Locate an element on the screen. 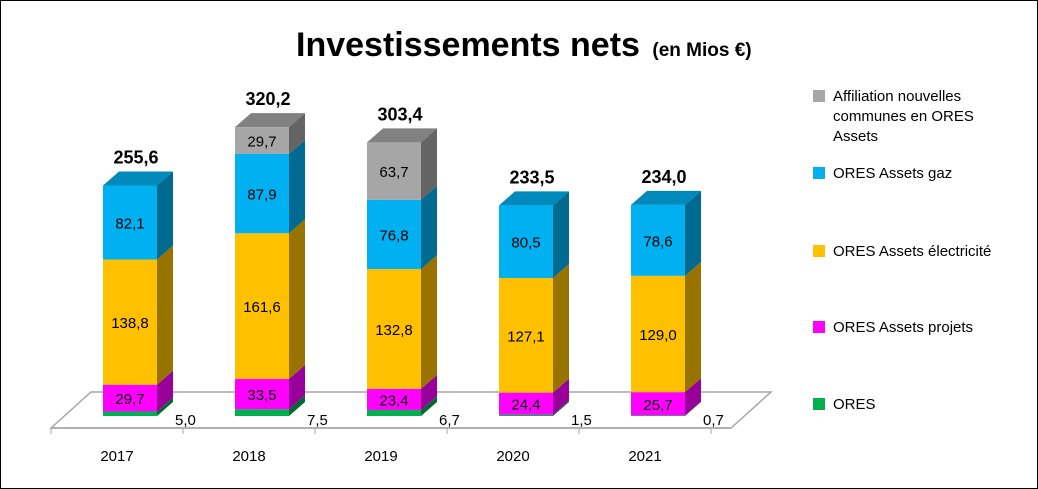 The image size is (1038, 489). data-label: 132,8 is located at coordinates (394, 330).